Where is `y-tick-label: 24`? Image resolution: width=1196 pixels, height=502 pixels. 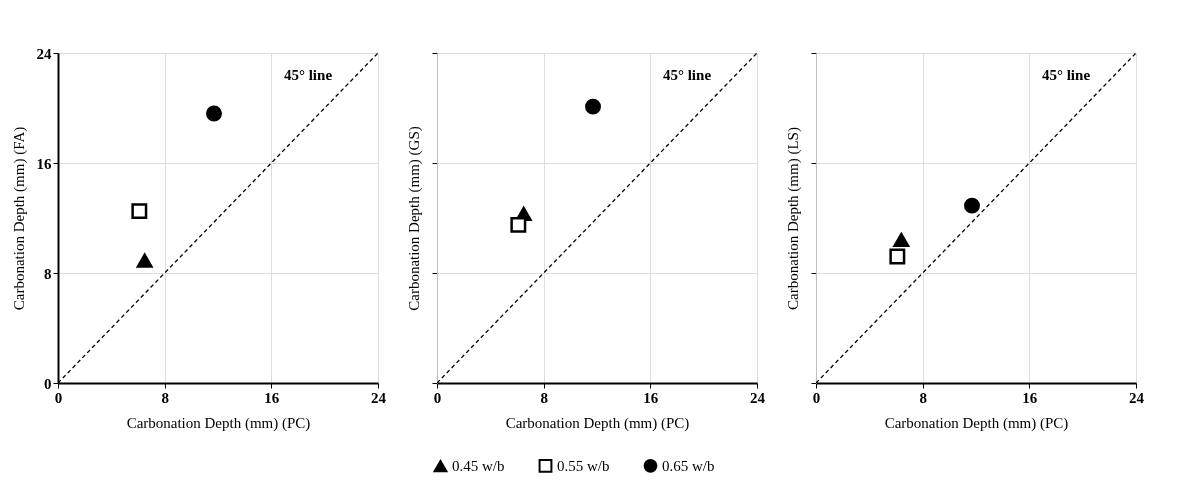 y-tick-label: 24 is located at coordinates (44, 53).